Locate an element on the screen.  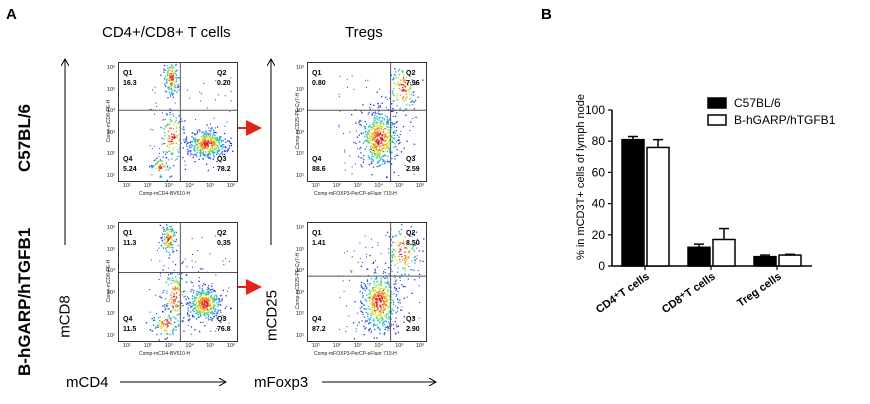
y-tick-label: 10¹ is located at coordinates (300, 336).